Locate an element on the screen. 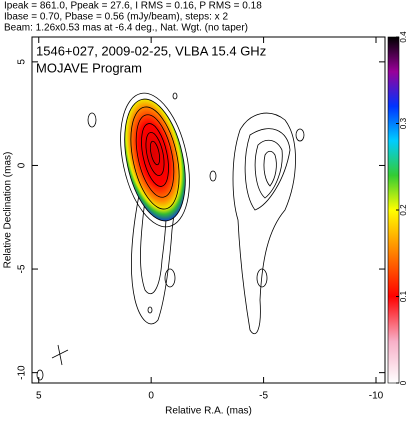  map-title: MOJAVE Program is located at coordinates (89, 67).